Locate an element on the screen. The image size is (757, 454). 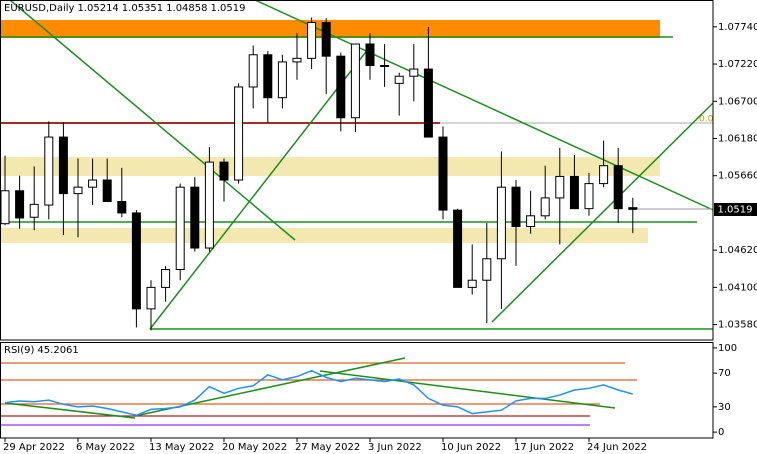
x-tick-label: 24 Jun 2022 is located at coordinates (617, 447).